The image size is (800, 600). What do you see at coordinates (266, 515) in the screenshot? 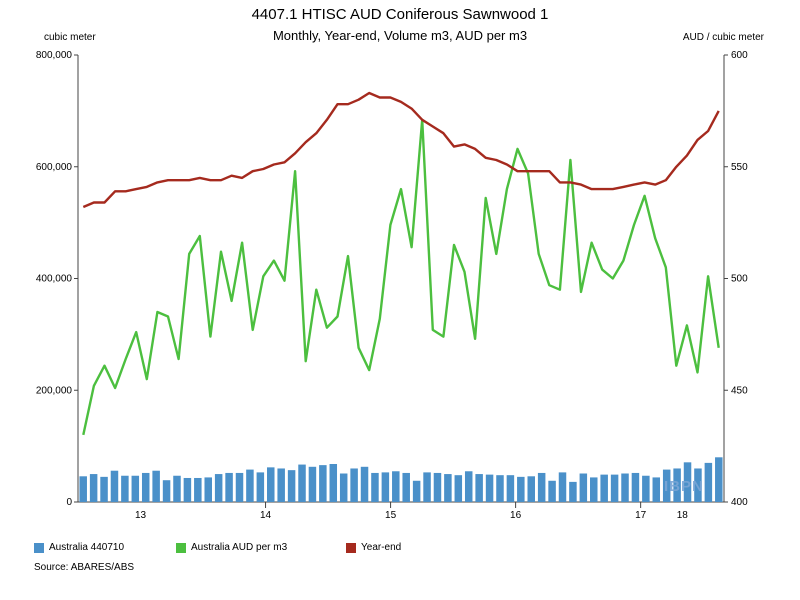
I see `x-tick-label: 14` at bounding box center [266, 515].